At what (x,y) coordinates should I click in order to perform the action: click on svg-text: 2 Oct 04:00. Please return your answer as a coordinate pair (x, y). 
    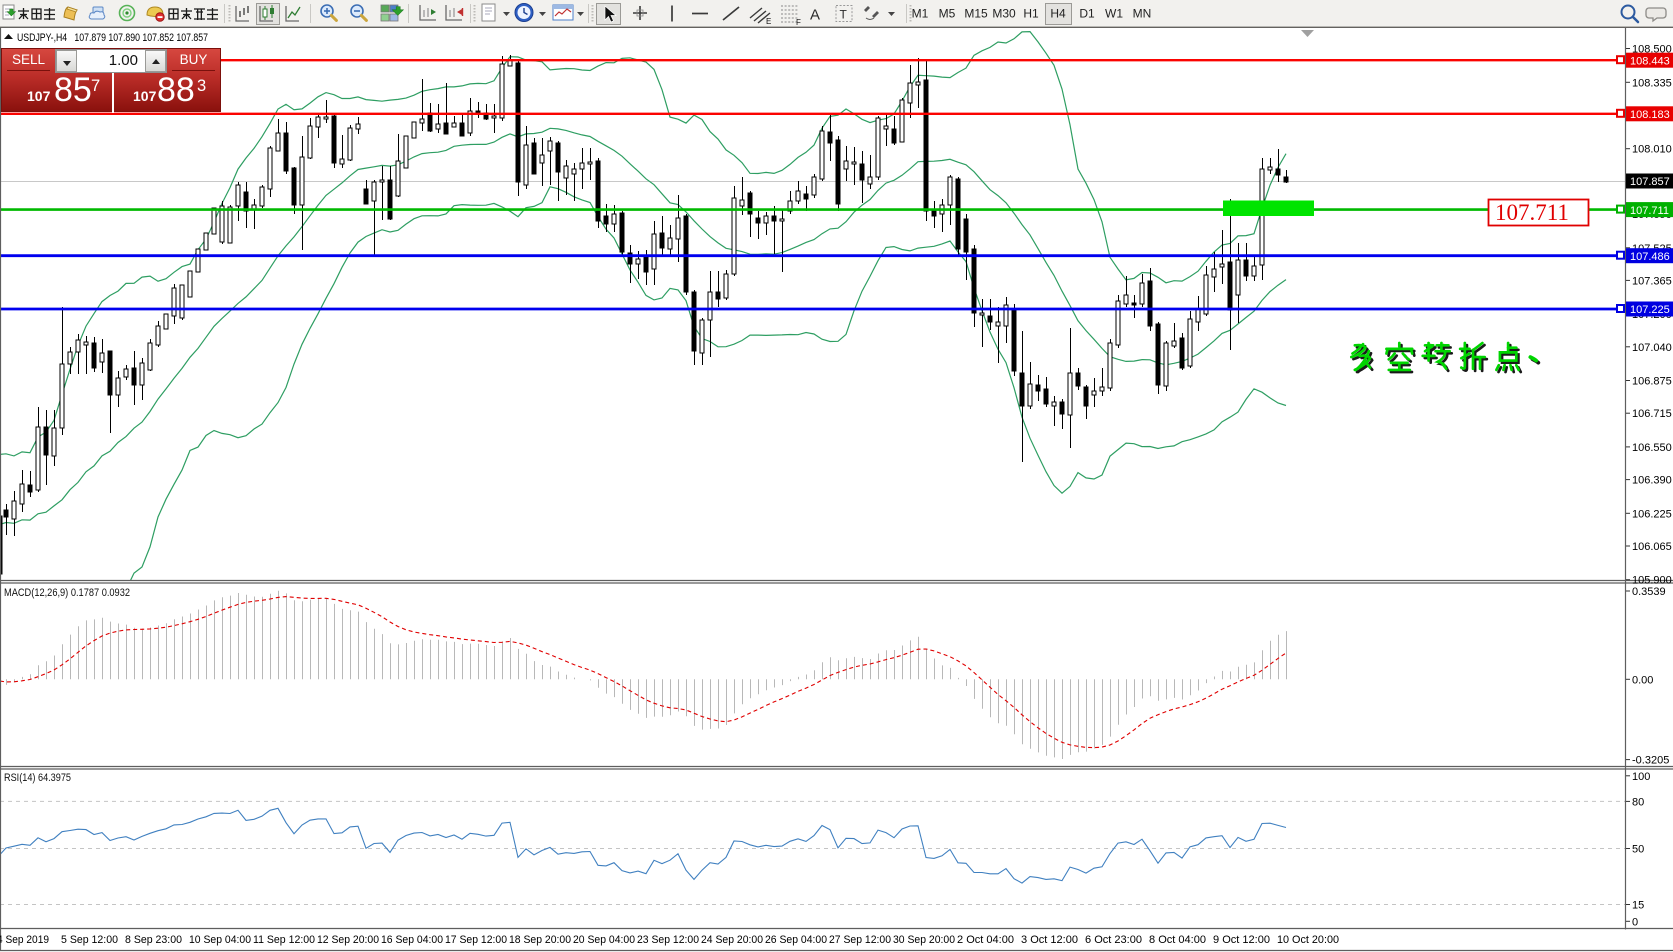
    Looking at the image, I should click on (985, 940).